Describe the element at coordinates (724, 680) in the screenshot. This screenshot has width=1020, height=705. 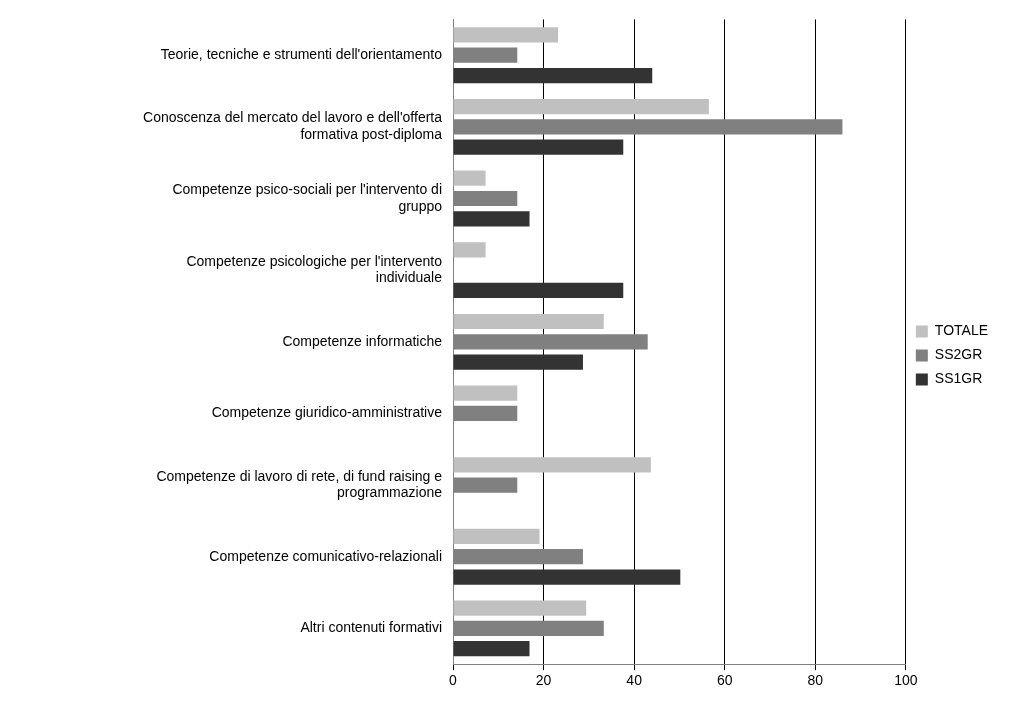
I see `x-tick-label: 60` at that location.